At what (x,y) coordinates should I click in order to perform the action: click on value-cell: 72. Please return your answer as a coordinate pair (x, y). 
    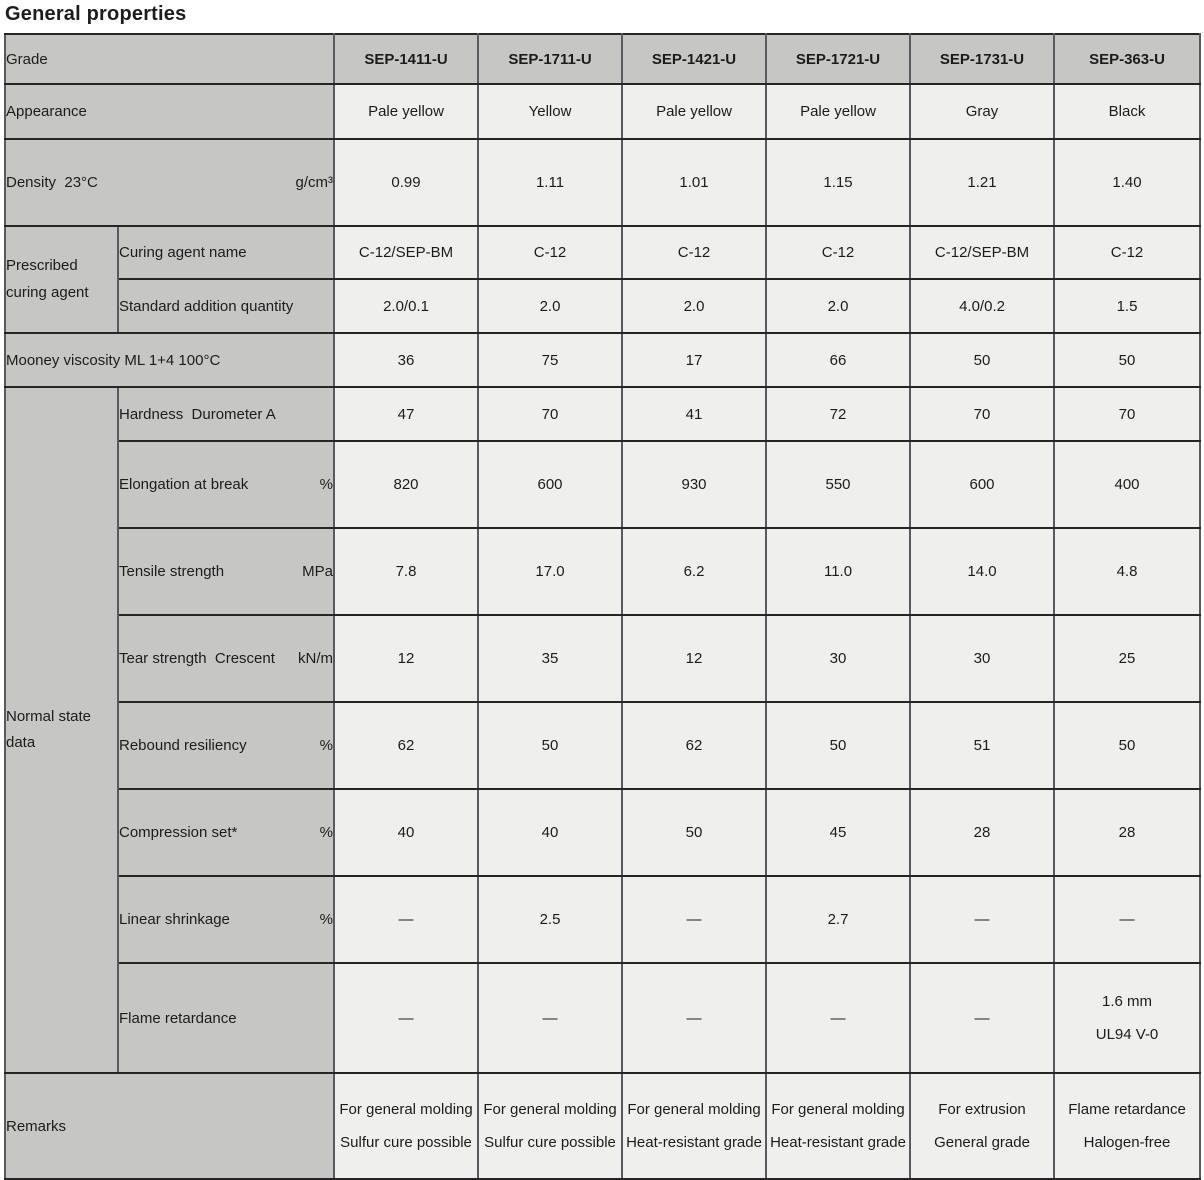
    Looking at the image, I should click on (838, 414).